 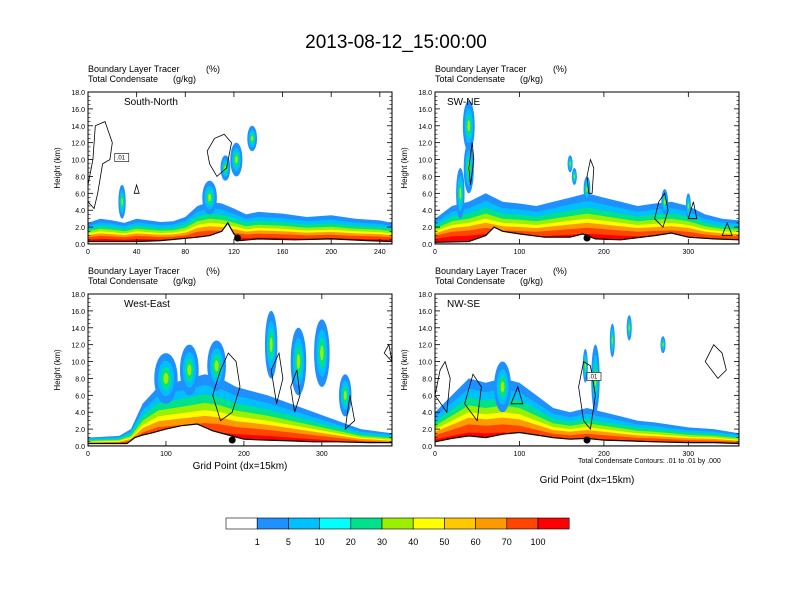 What do you see at coordinates (688, 252) in the screenshot?
I see `x-tick-label: 300` at bounding box center [688, 252].